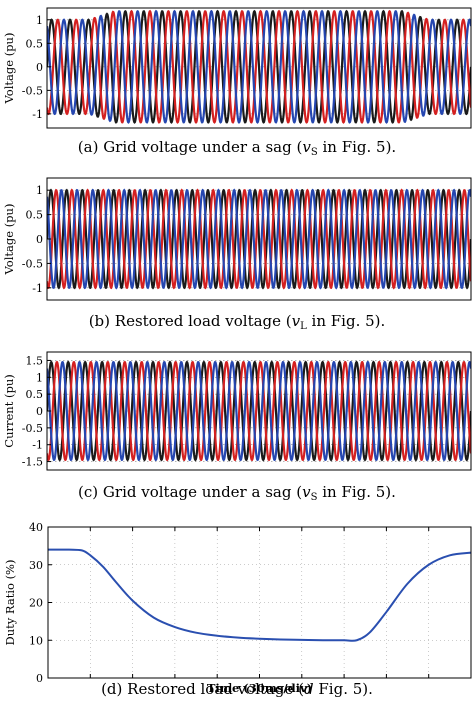  What do you see at coordinates (9, 410) in the screenshot?
I see `y-axis-label: Current (pu)` at bounding box center [9, 410].